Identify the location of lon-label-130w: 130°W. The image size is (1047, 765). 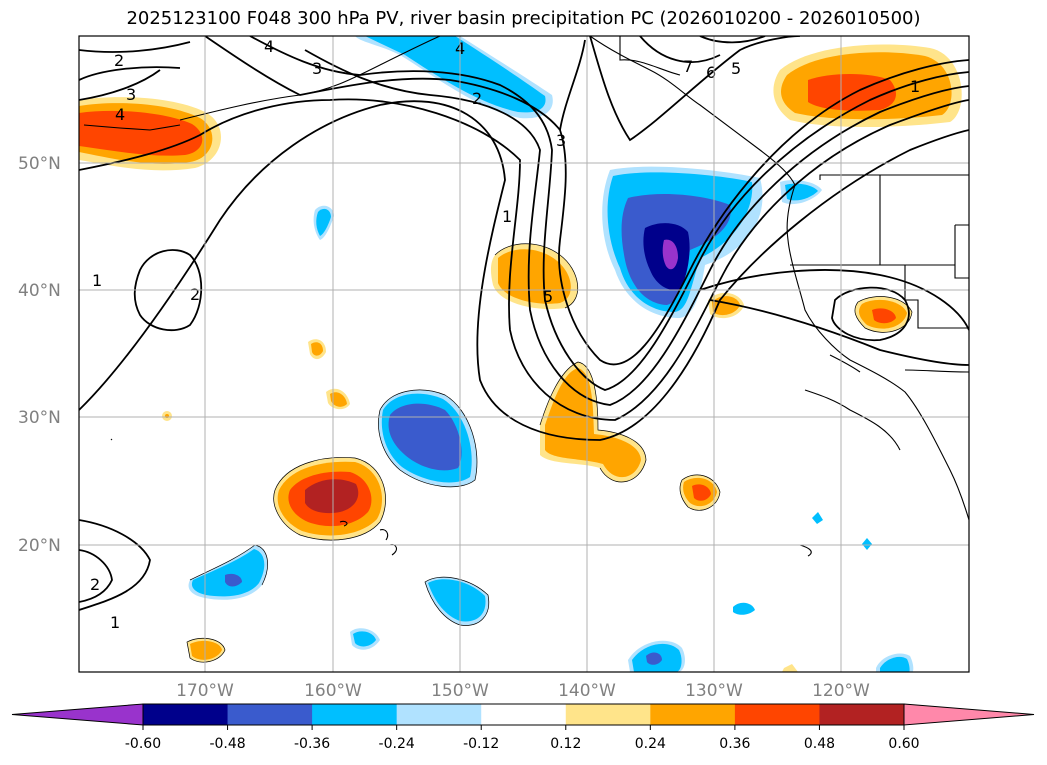
(714, 691).